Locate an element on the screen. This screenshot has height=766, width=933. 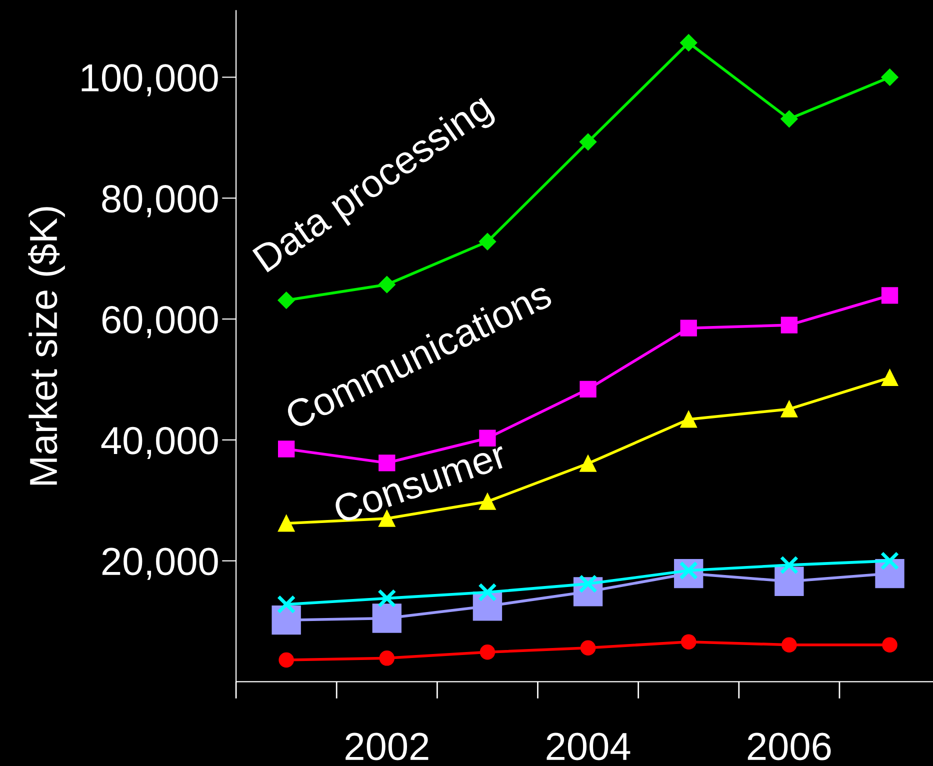
y-axis-title: Market size ($K) is located at coordinates (46, 346).